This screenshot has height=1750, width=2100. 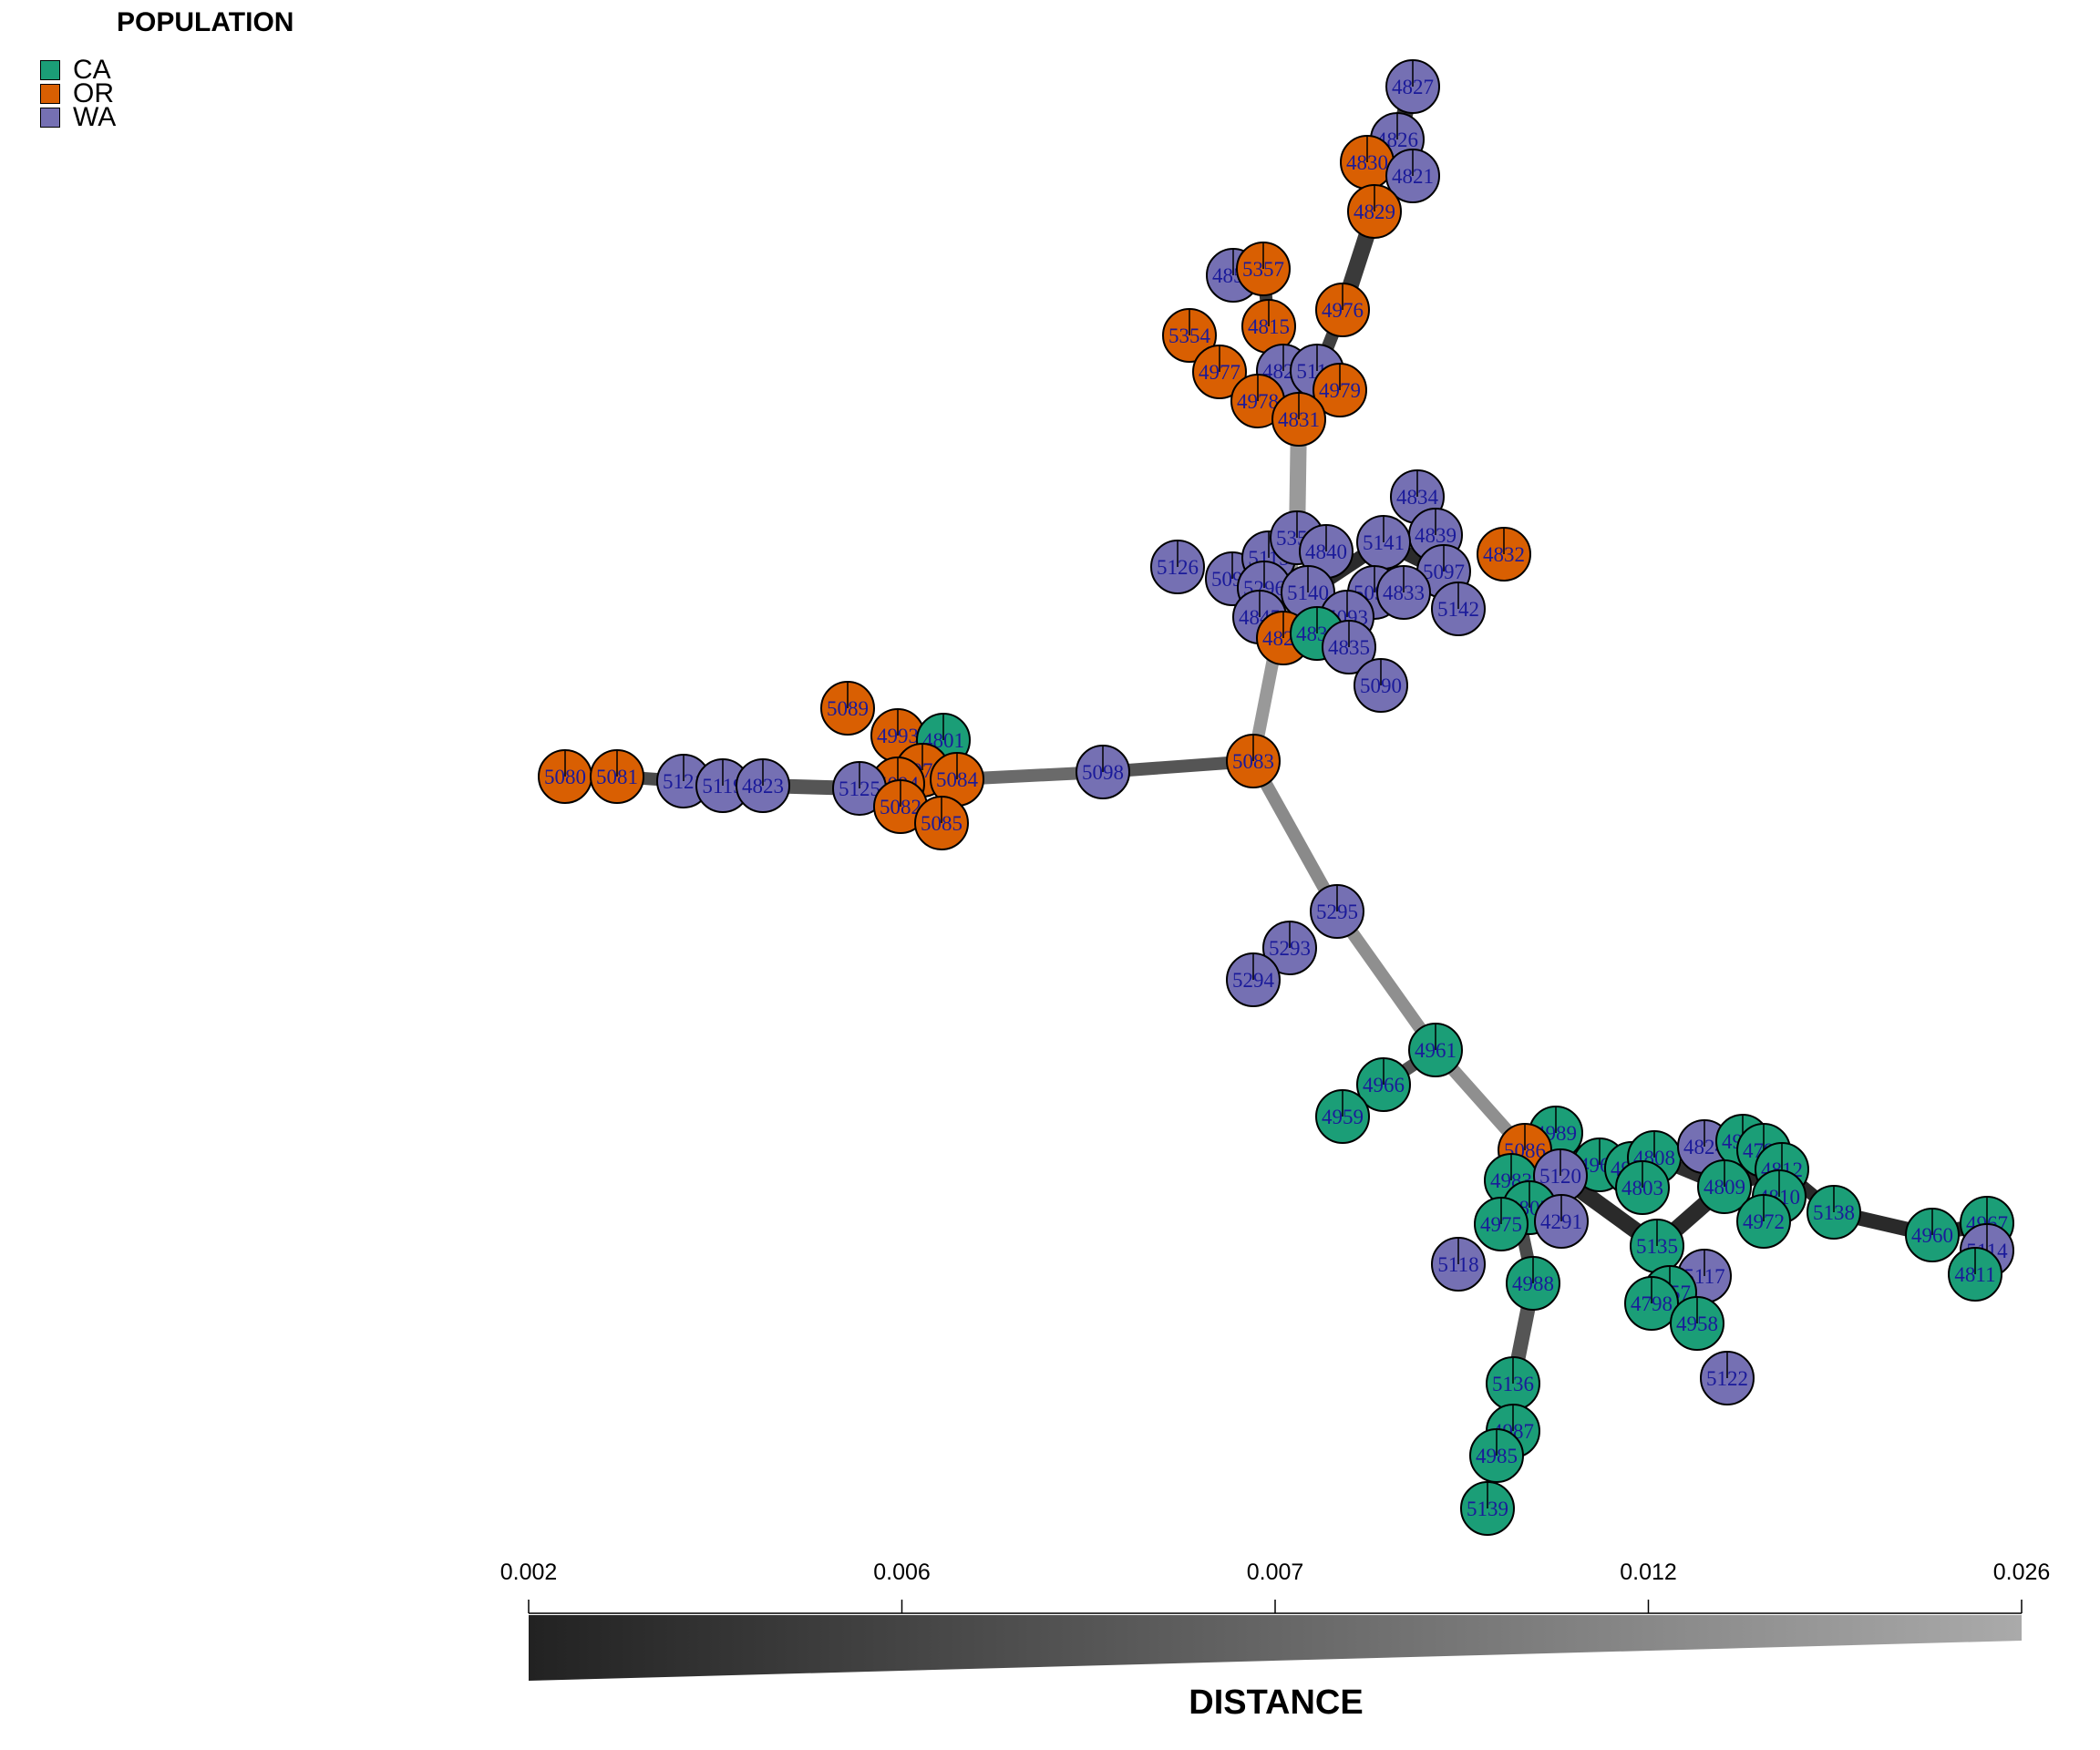 I want to click on legend-item-ca: CA, so click(x=78, y=70).